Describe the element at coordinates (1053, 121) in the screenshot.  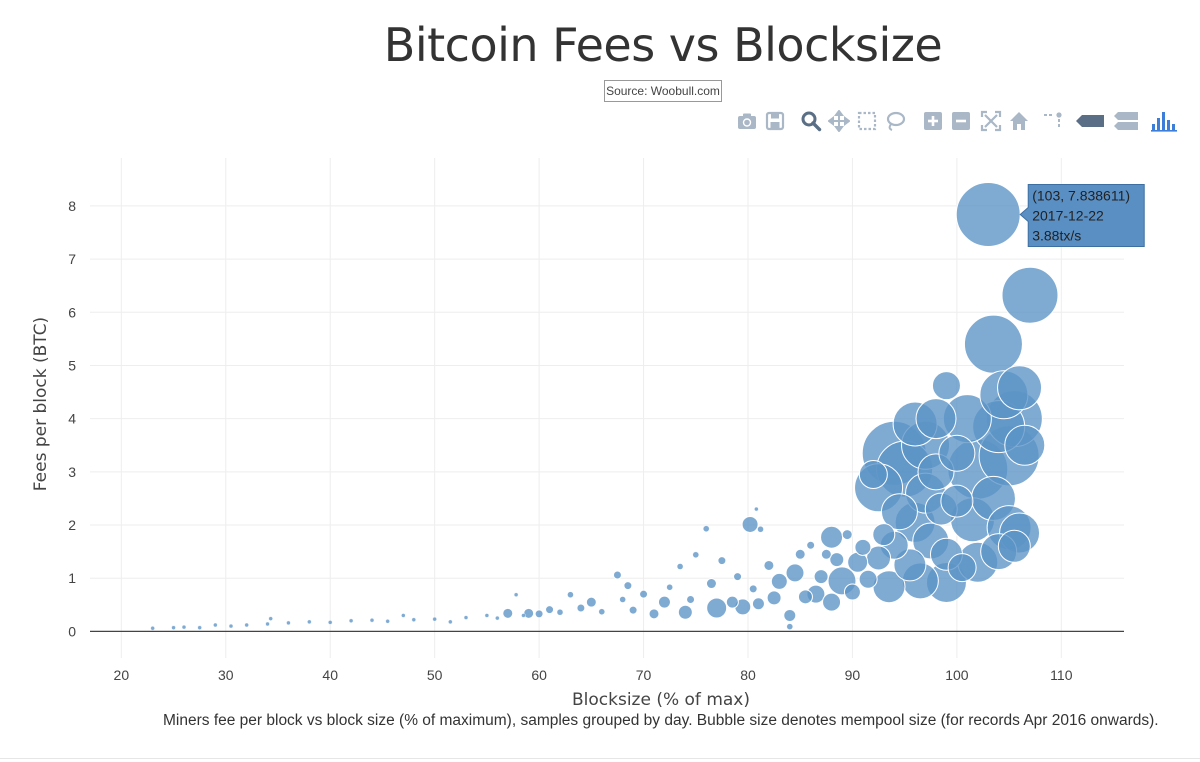
I see `spikelines-icon` at that location.